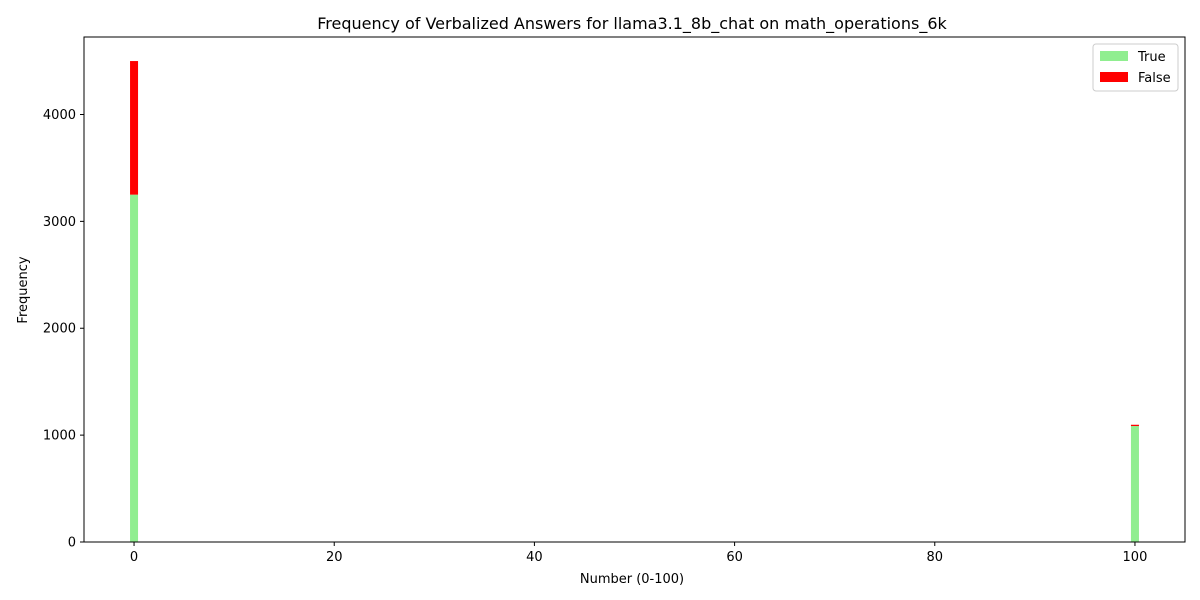  What do you see at coordinates (1135, 67) in the screenshot?
I see `legend: True False` at bounding box center [1135, 67].